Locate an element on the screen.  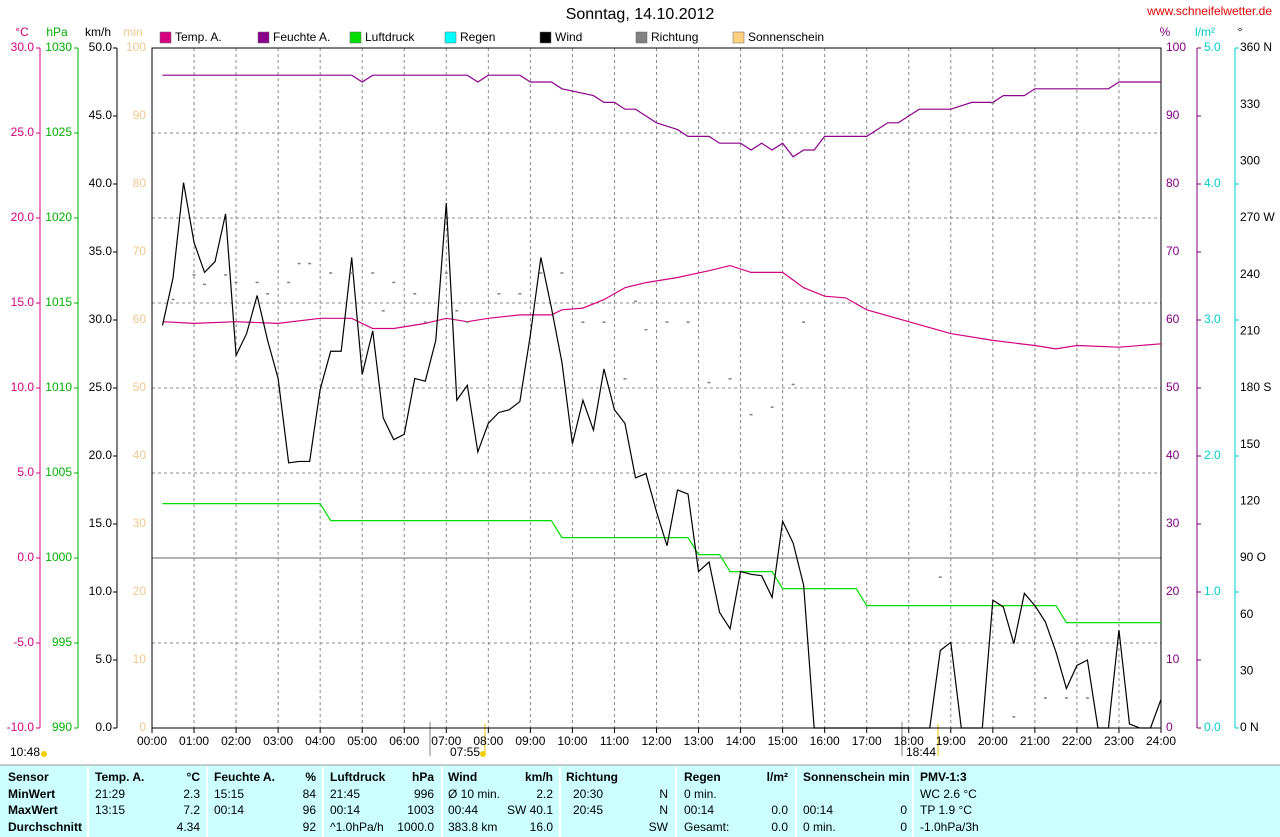
y-tick-label: -10.0 is located at coordinates (21, 727).